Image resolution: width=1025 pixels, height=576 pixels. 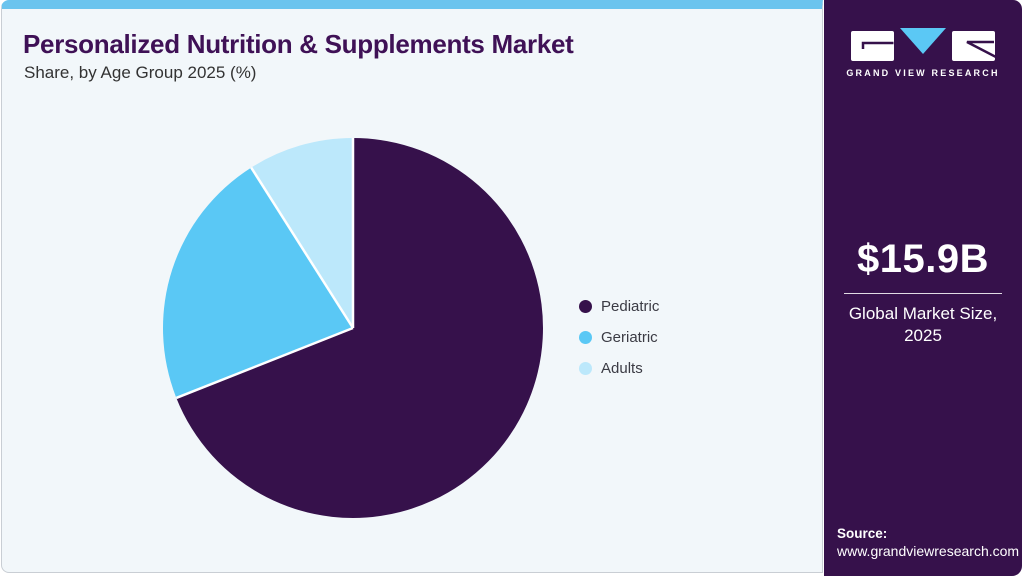 I want to click on brand-name: GRAND VIEW RESEARCH, so click(x=923, y=73).